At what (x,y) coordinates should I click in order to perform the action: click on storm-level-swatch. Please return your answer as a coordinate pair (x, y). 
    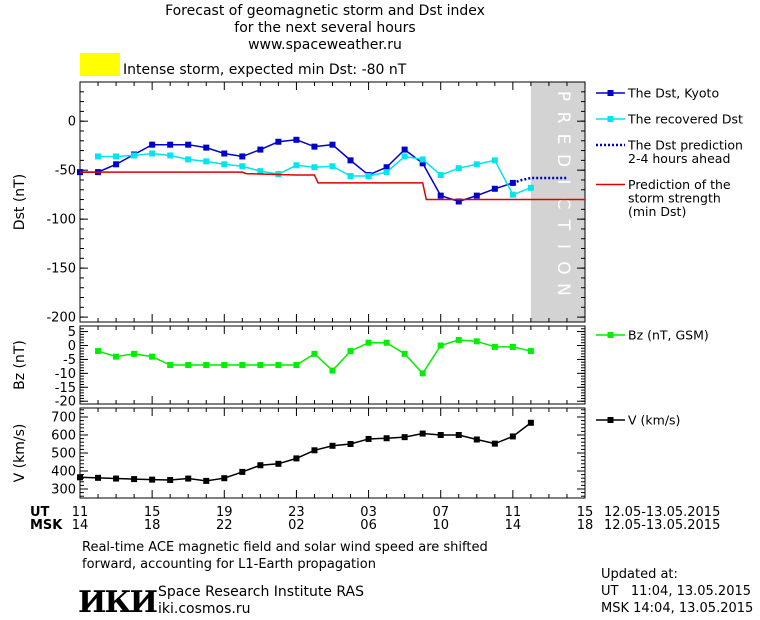
    Looking at the image, I should click on (100, 64).